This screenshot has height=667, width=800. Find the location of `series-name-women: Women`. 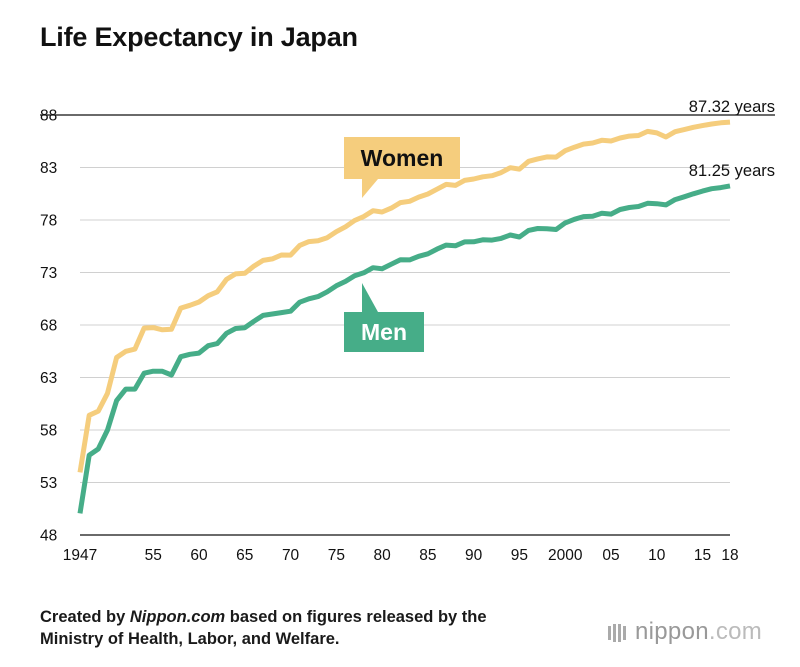

series-name-women: Women is located at coordinates (402, 158).